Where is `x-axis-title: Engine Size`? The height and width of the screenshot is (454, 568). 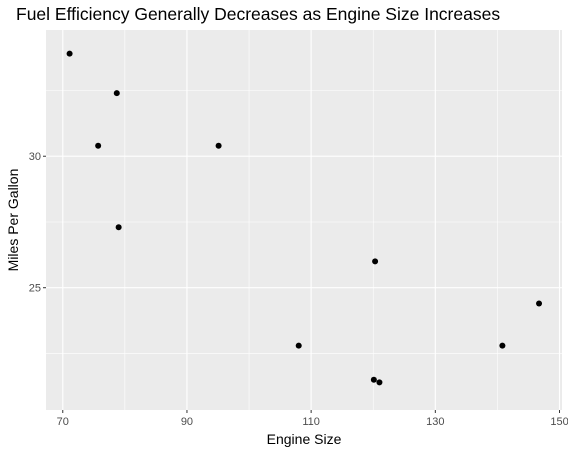
x-axis-title: Engine Size is located at coordinates (304, 439).